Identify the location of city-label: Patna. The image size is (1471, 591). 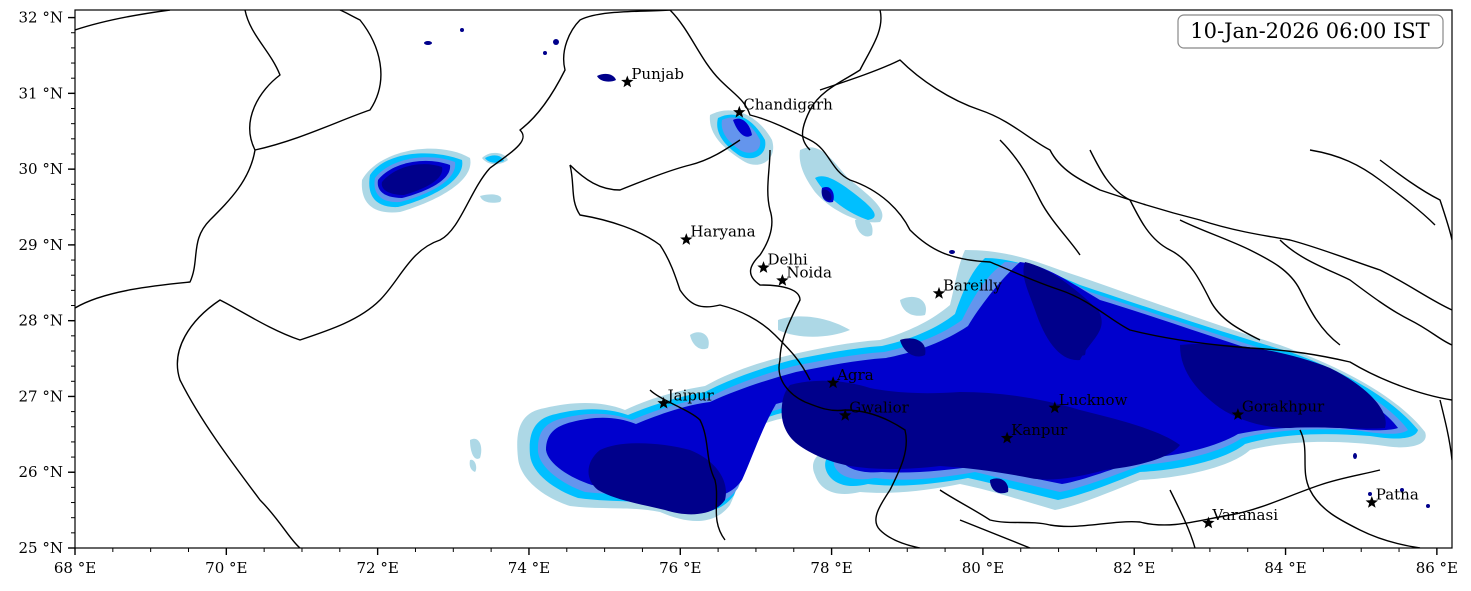
(1397, 495).